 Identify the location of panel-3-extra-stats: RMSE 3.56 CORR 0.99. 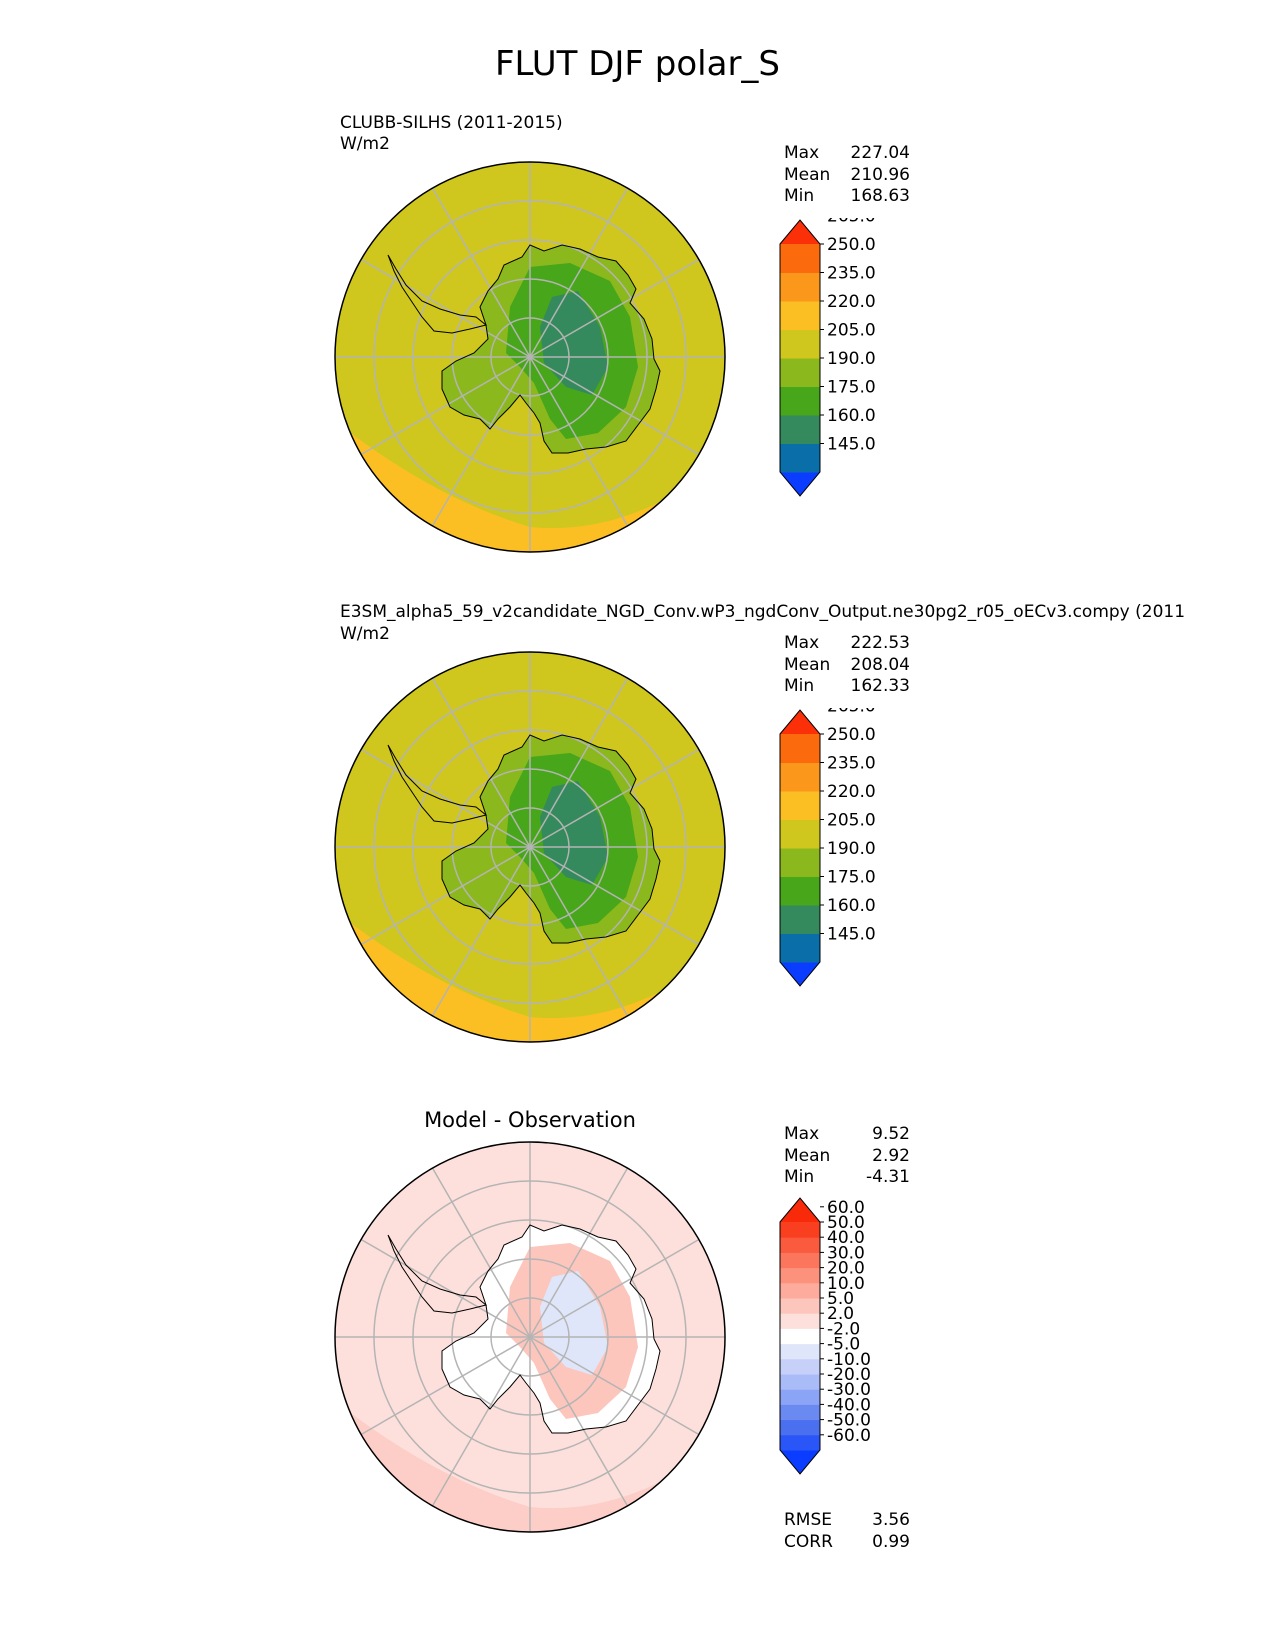
(847, 1532).